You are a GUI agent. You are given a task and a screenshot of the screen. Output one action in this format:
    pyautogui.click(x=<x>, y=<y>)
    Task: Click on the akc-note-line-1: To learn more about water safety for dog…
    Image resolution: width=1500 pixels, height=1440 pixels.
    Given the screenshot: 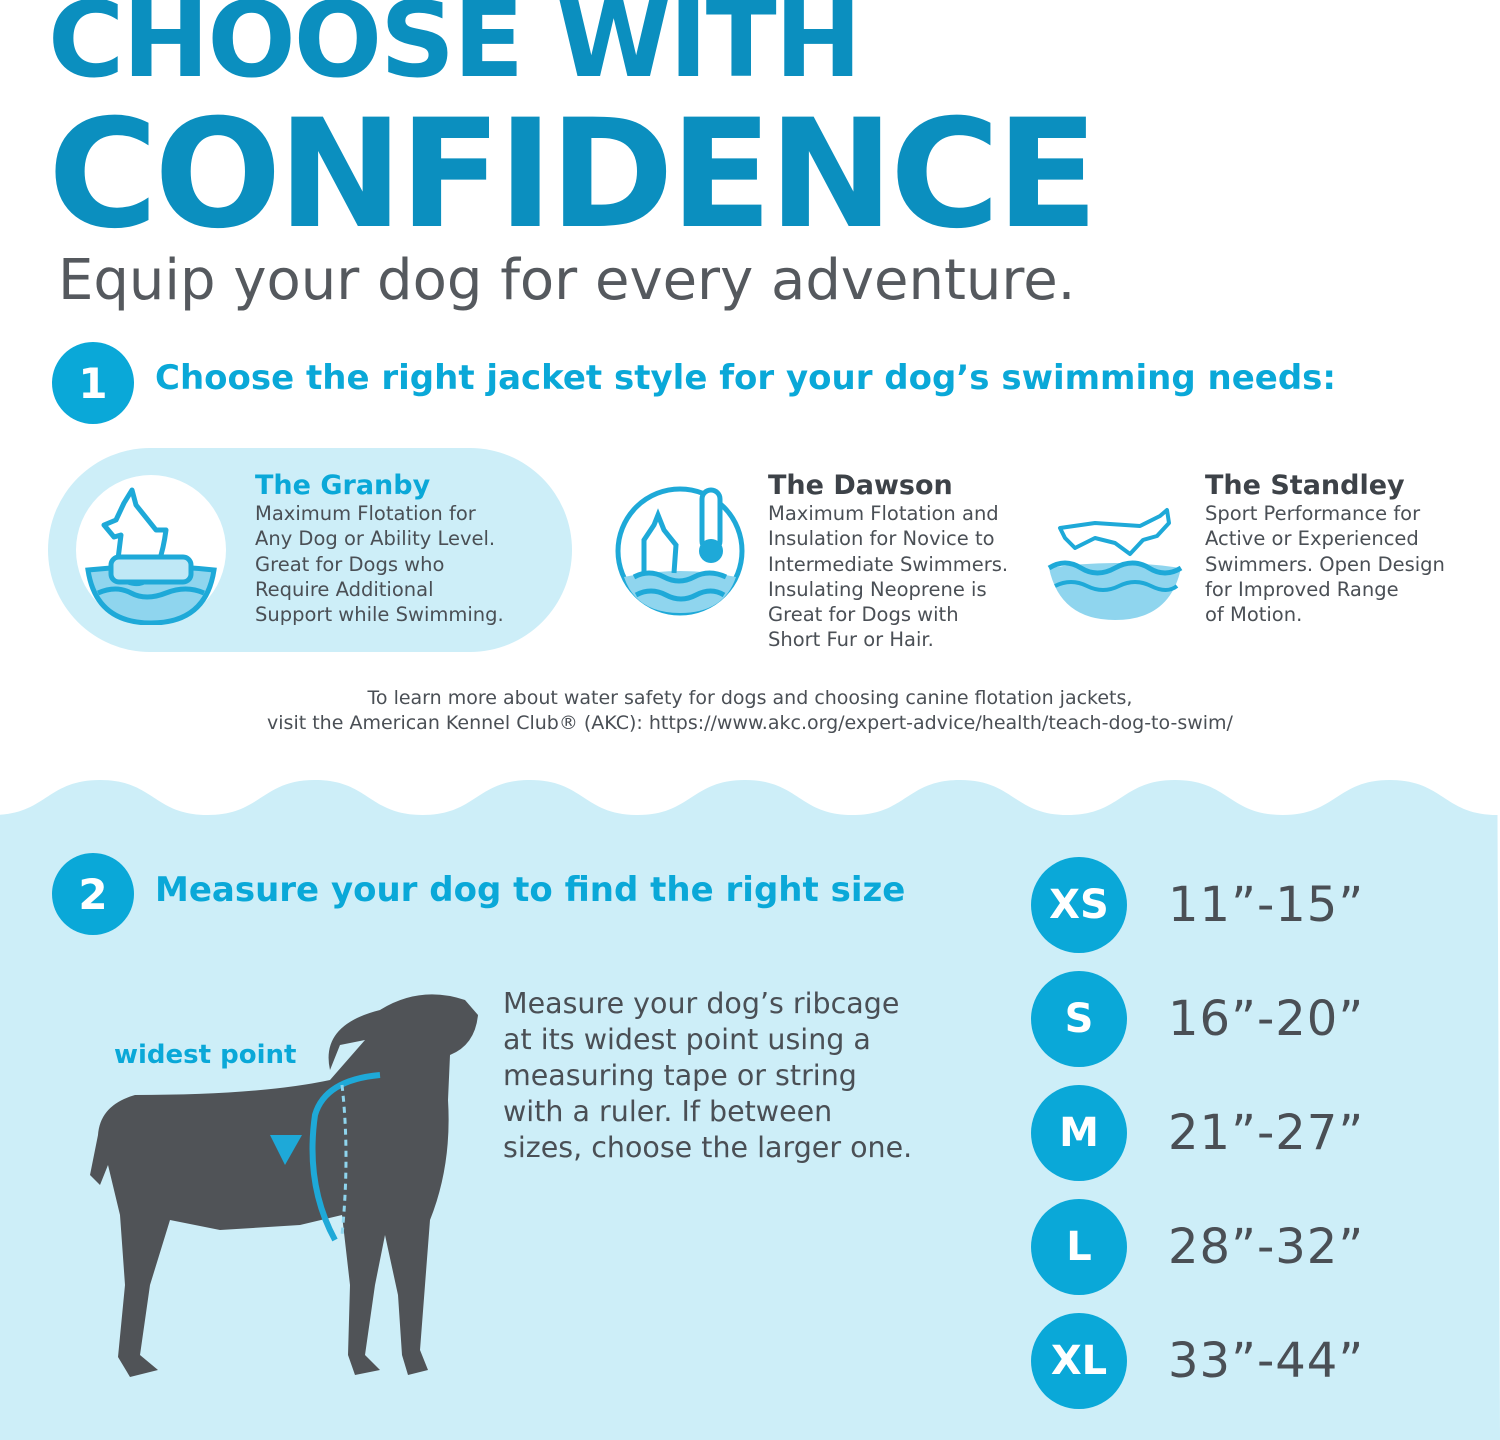 What is the action you would take?
    pyautogui.click(x=750, y=698)
    